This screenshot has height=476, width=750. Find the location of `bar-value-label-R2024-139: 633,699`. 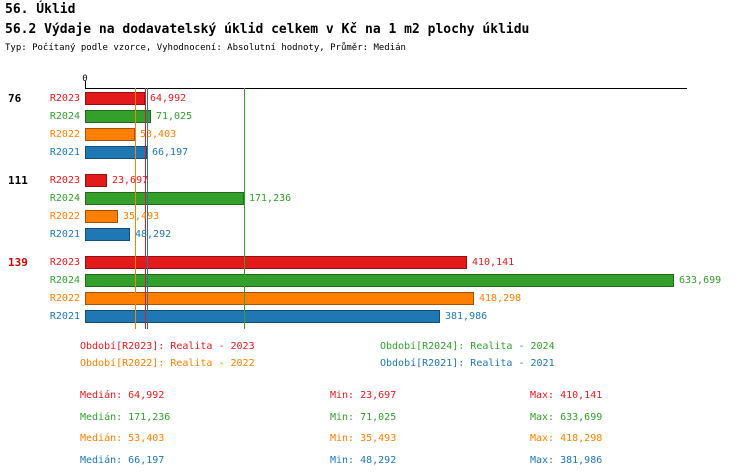

bar-value-label-R2024-139: 633,699 is located at coordinates (700, 280).